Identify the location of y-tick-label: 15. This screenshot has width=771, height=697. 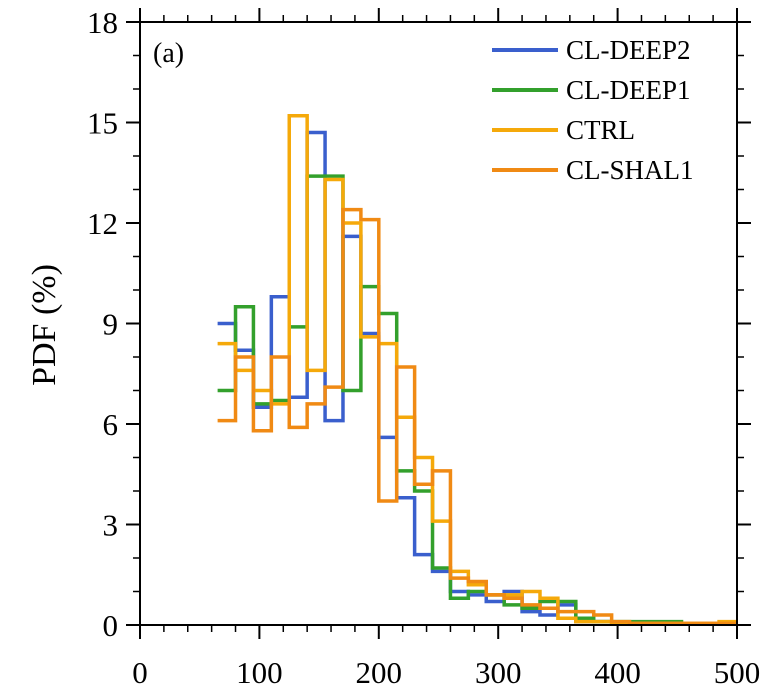
(102, 123).